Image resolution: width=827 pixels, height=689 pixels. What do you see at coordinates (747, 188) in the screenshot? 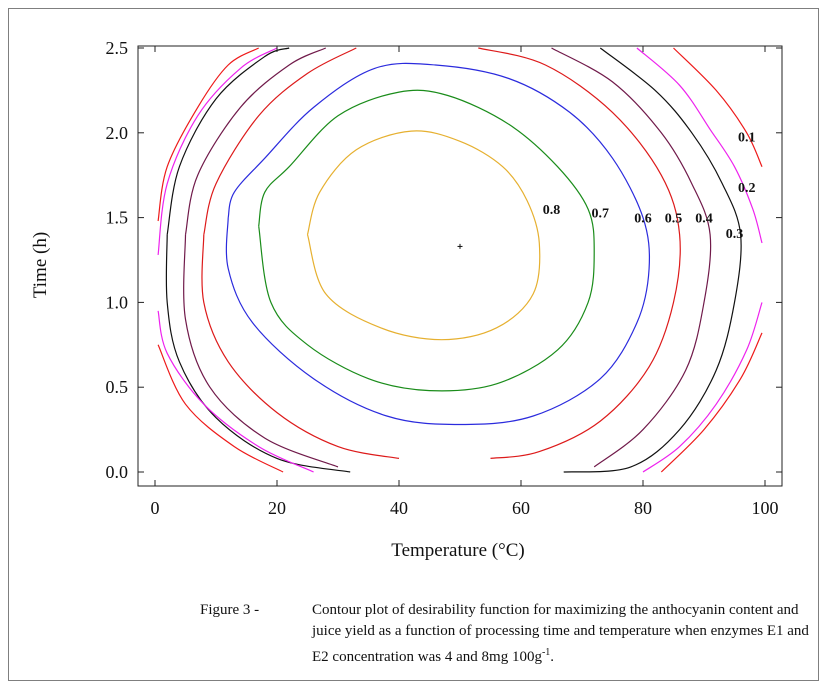
I see `contour-label-0-2: 0.2` at bounding box center [747, 188].